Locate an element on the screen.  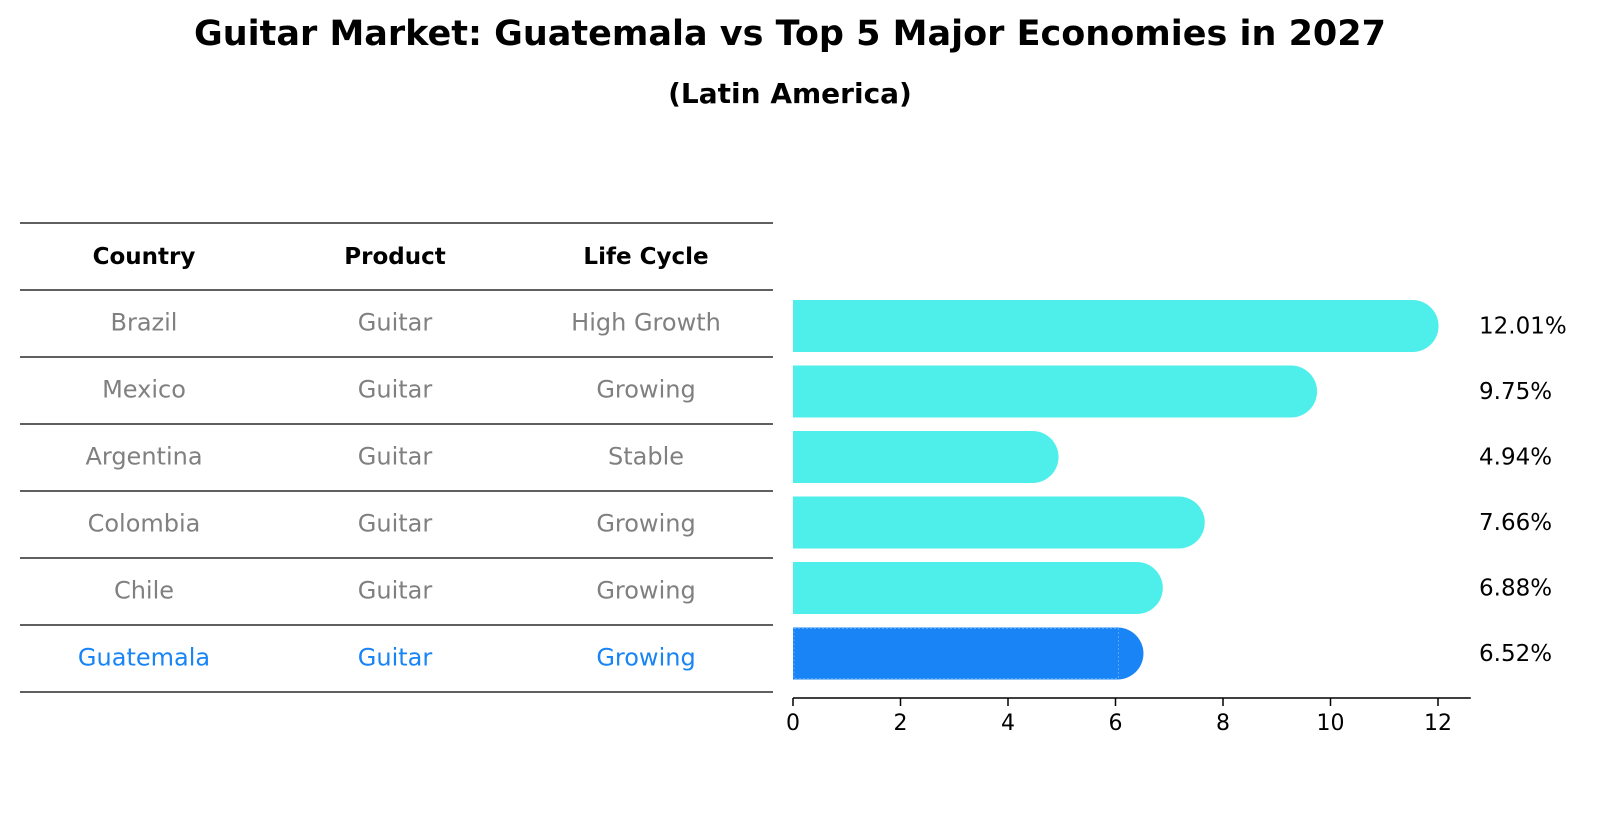
highlight-outline is located at coordinates (956, 653).